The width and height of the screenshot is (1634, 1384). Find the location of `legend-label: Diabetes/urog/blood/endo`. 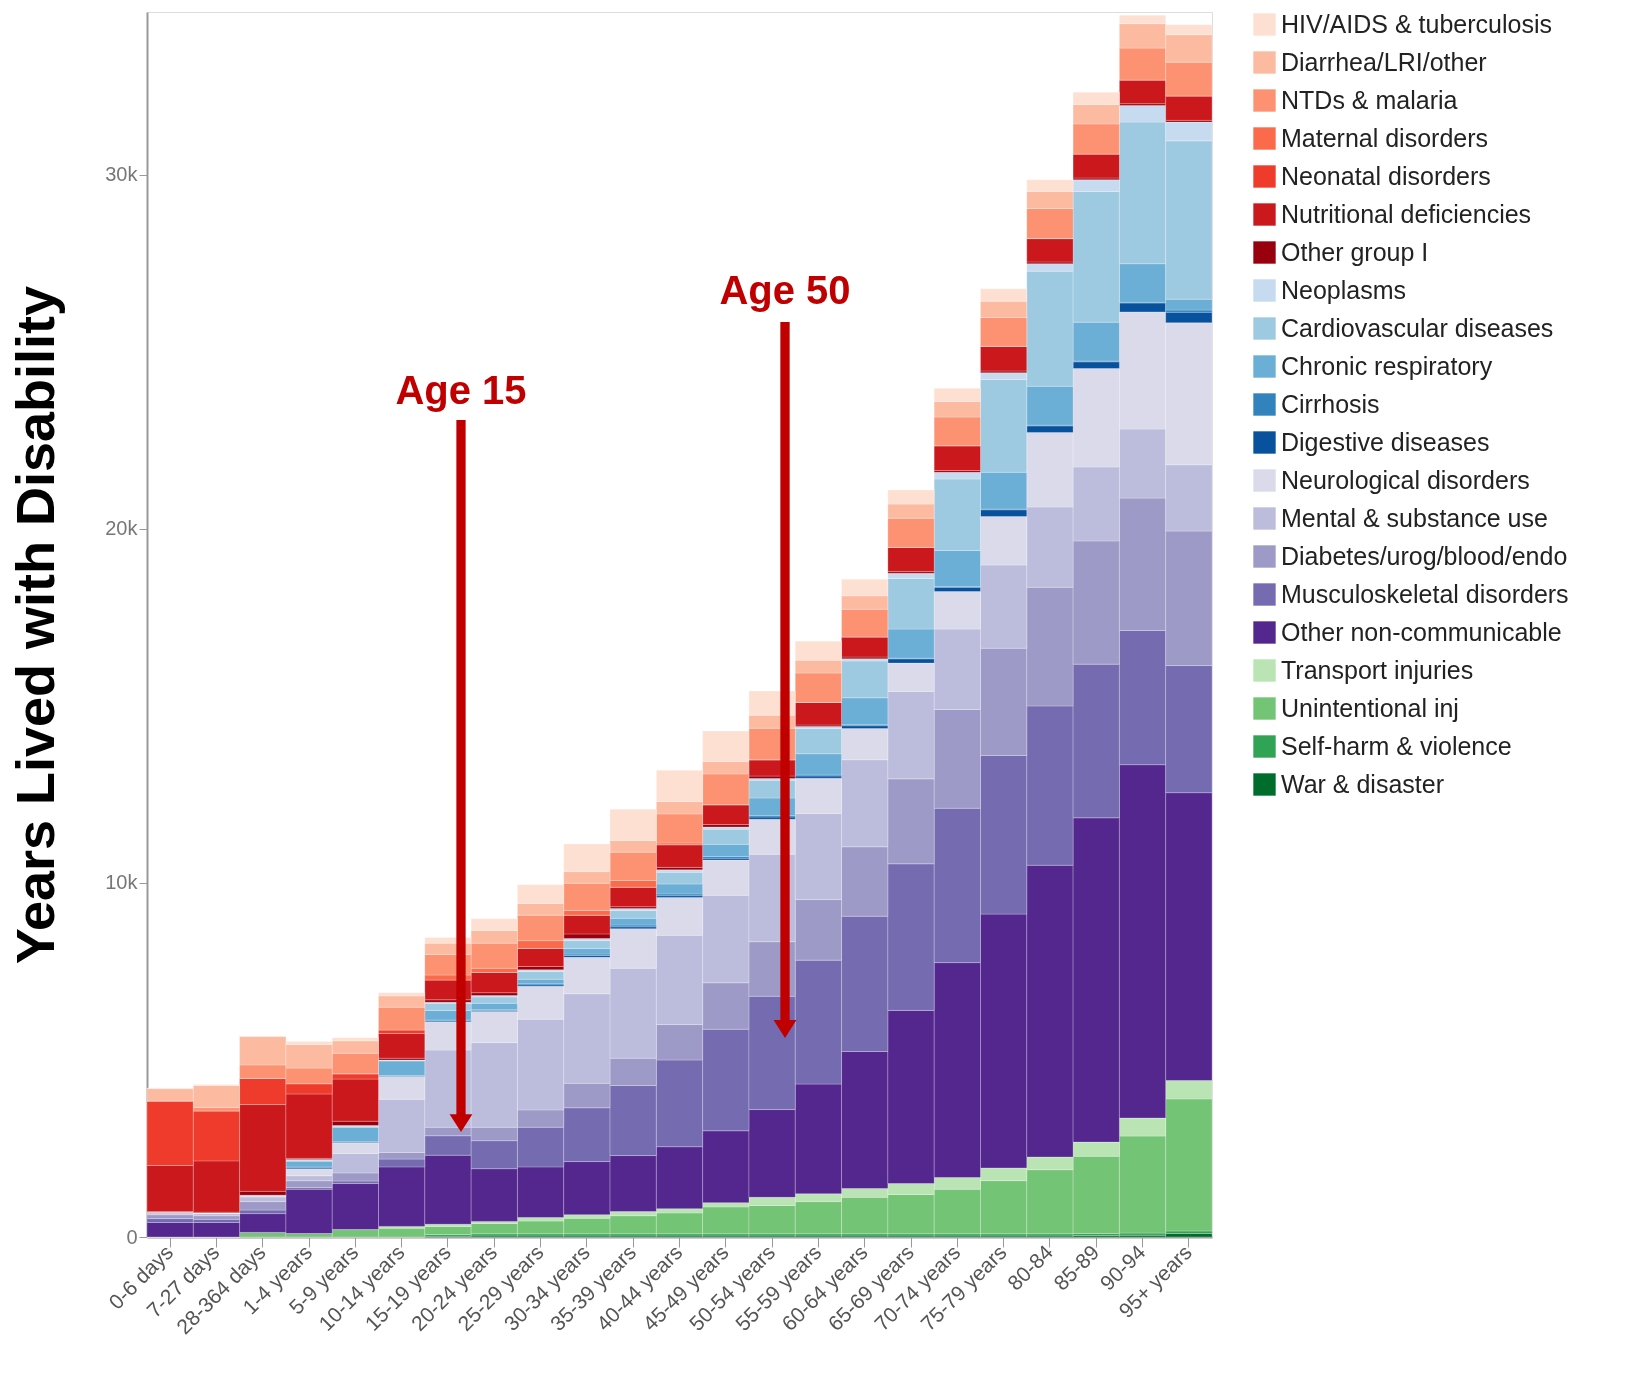

legend-label: Diabetes/urog/blood/endo is located at coordinates (1424, 555).